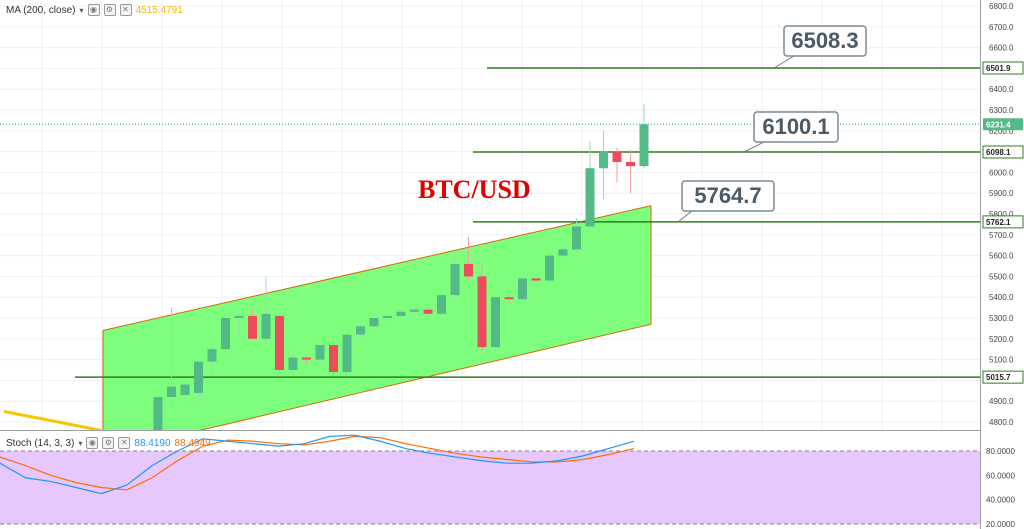  I want to click on level-price-tag: 6098.1, so click(1003, 152).